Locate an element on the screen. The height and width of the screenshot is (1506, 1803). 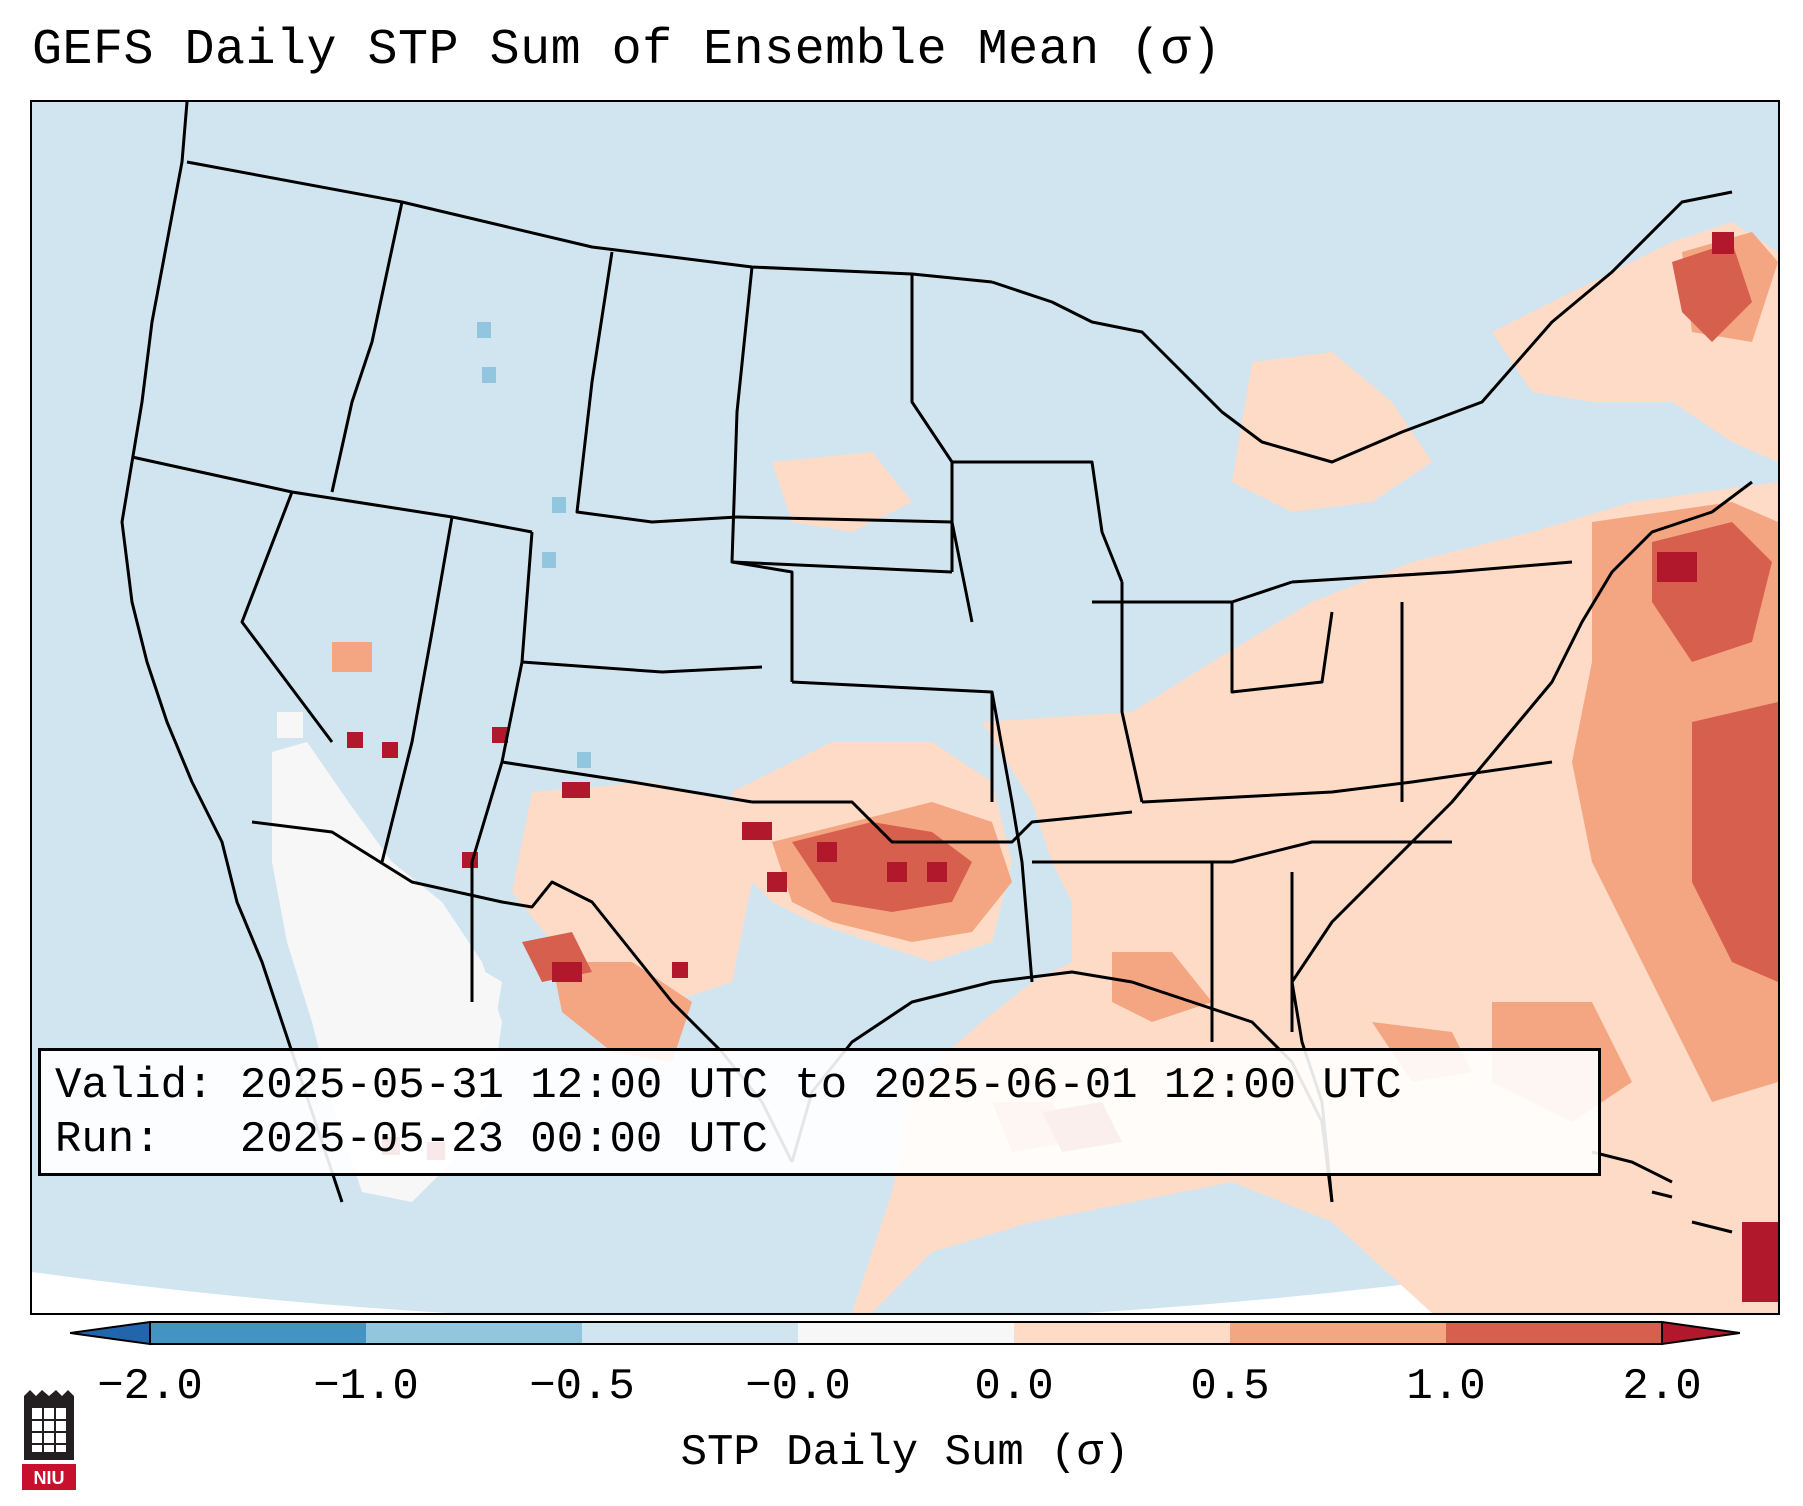
colorbar is located at coordinates (905, 1333).